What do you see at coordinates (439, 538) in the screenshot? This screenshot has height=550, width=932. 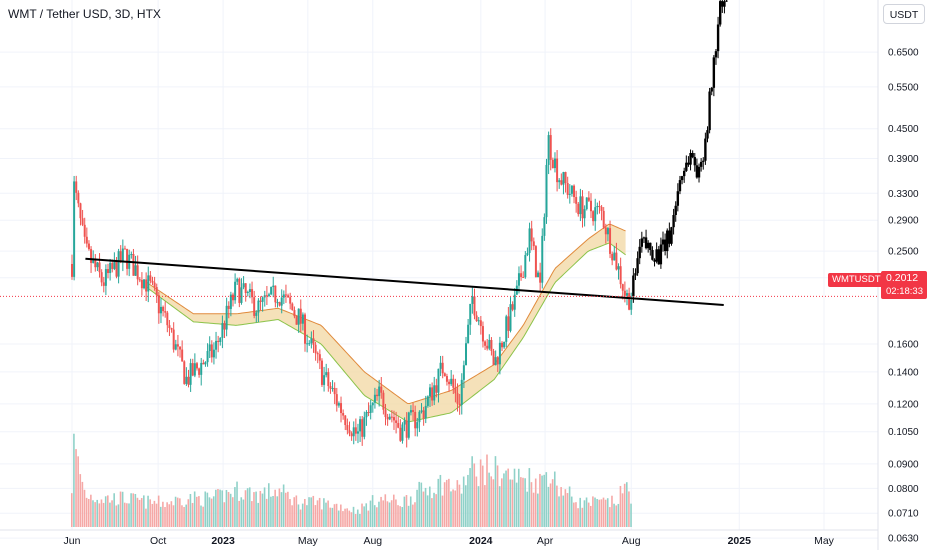 I see `time-axis: Jun Oct 2023 May Aug 2024 Apr Aug 2025 May` at bounding box center [439, 538].